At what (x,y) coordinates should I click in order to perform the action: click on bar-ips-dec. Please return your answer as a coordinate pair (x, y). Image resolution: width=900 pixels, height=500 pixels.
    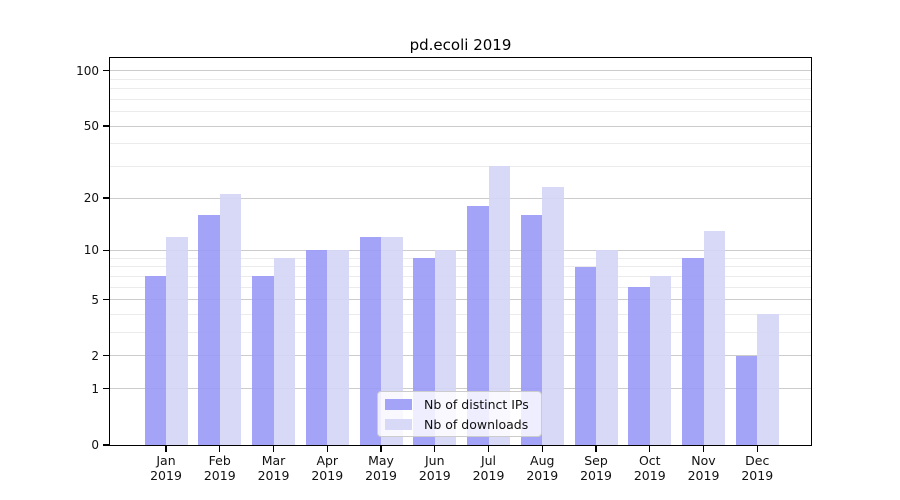
    Looking at the image, I should click on (746, 400).